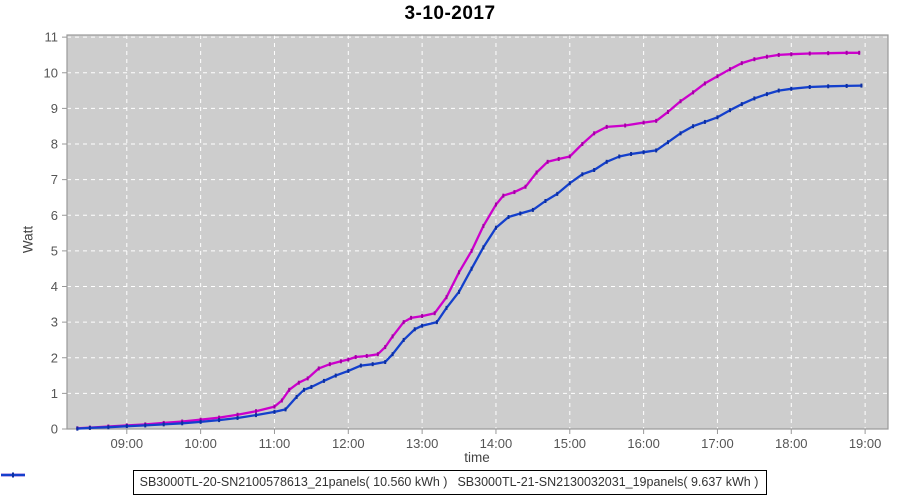 This screenshot has width=900, height=500. I want to click on y-tick-label: 11, so click(52, 37).